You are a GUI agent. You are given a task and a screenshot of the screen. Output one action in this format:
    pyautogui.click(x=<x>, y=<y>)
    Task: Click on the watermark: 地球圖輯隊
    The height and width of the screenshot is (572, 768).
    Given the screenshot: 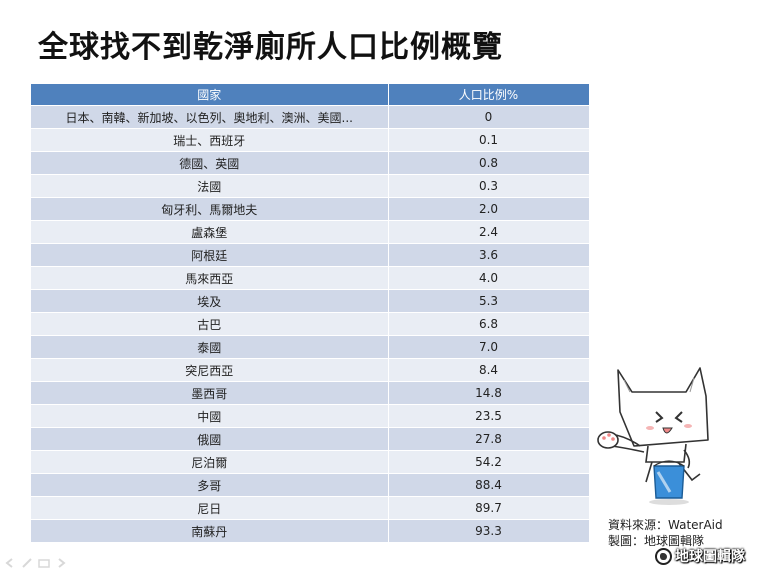 What is the action you would take?
    pyautogui.click(x=700, y=556)
    